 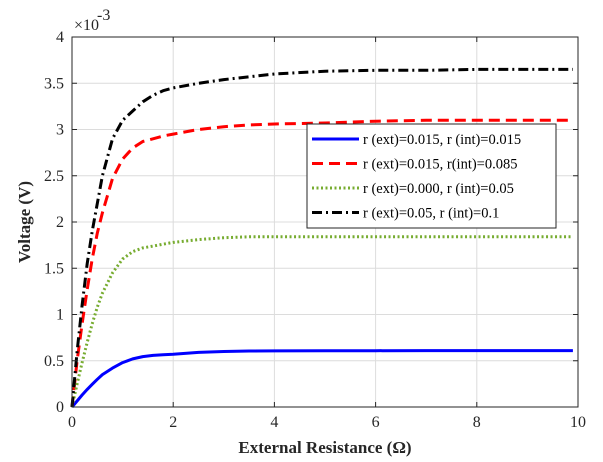 I want to click on x-axis-label: External Resistance (Ω), so click(x=324, y=447).